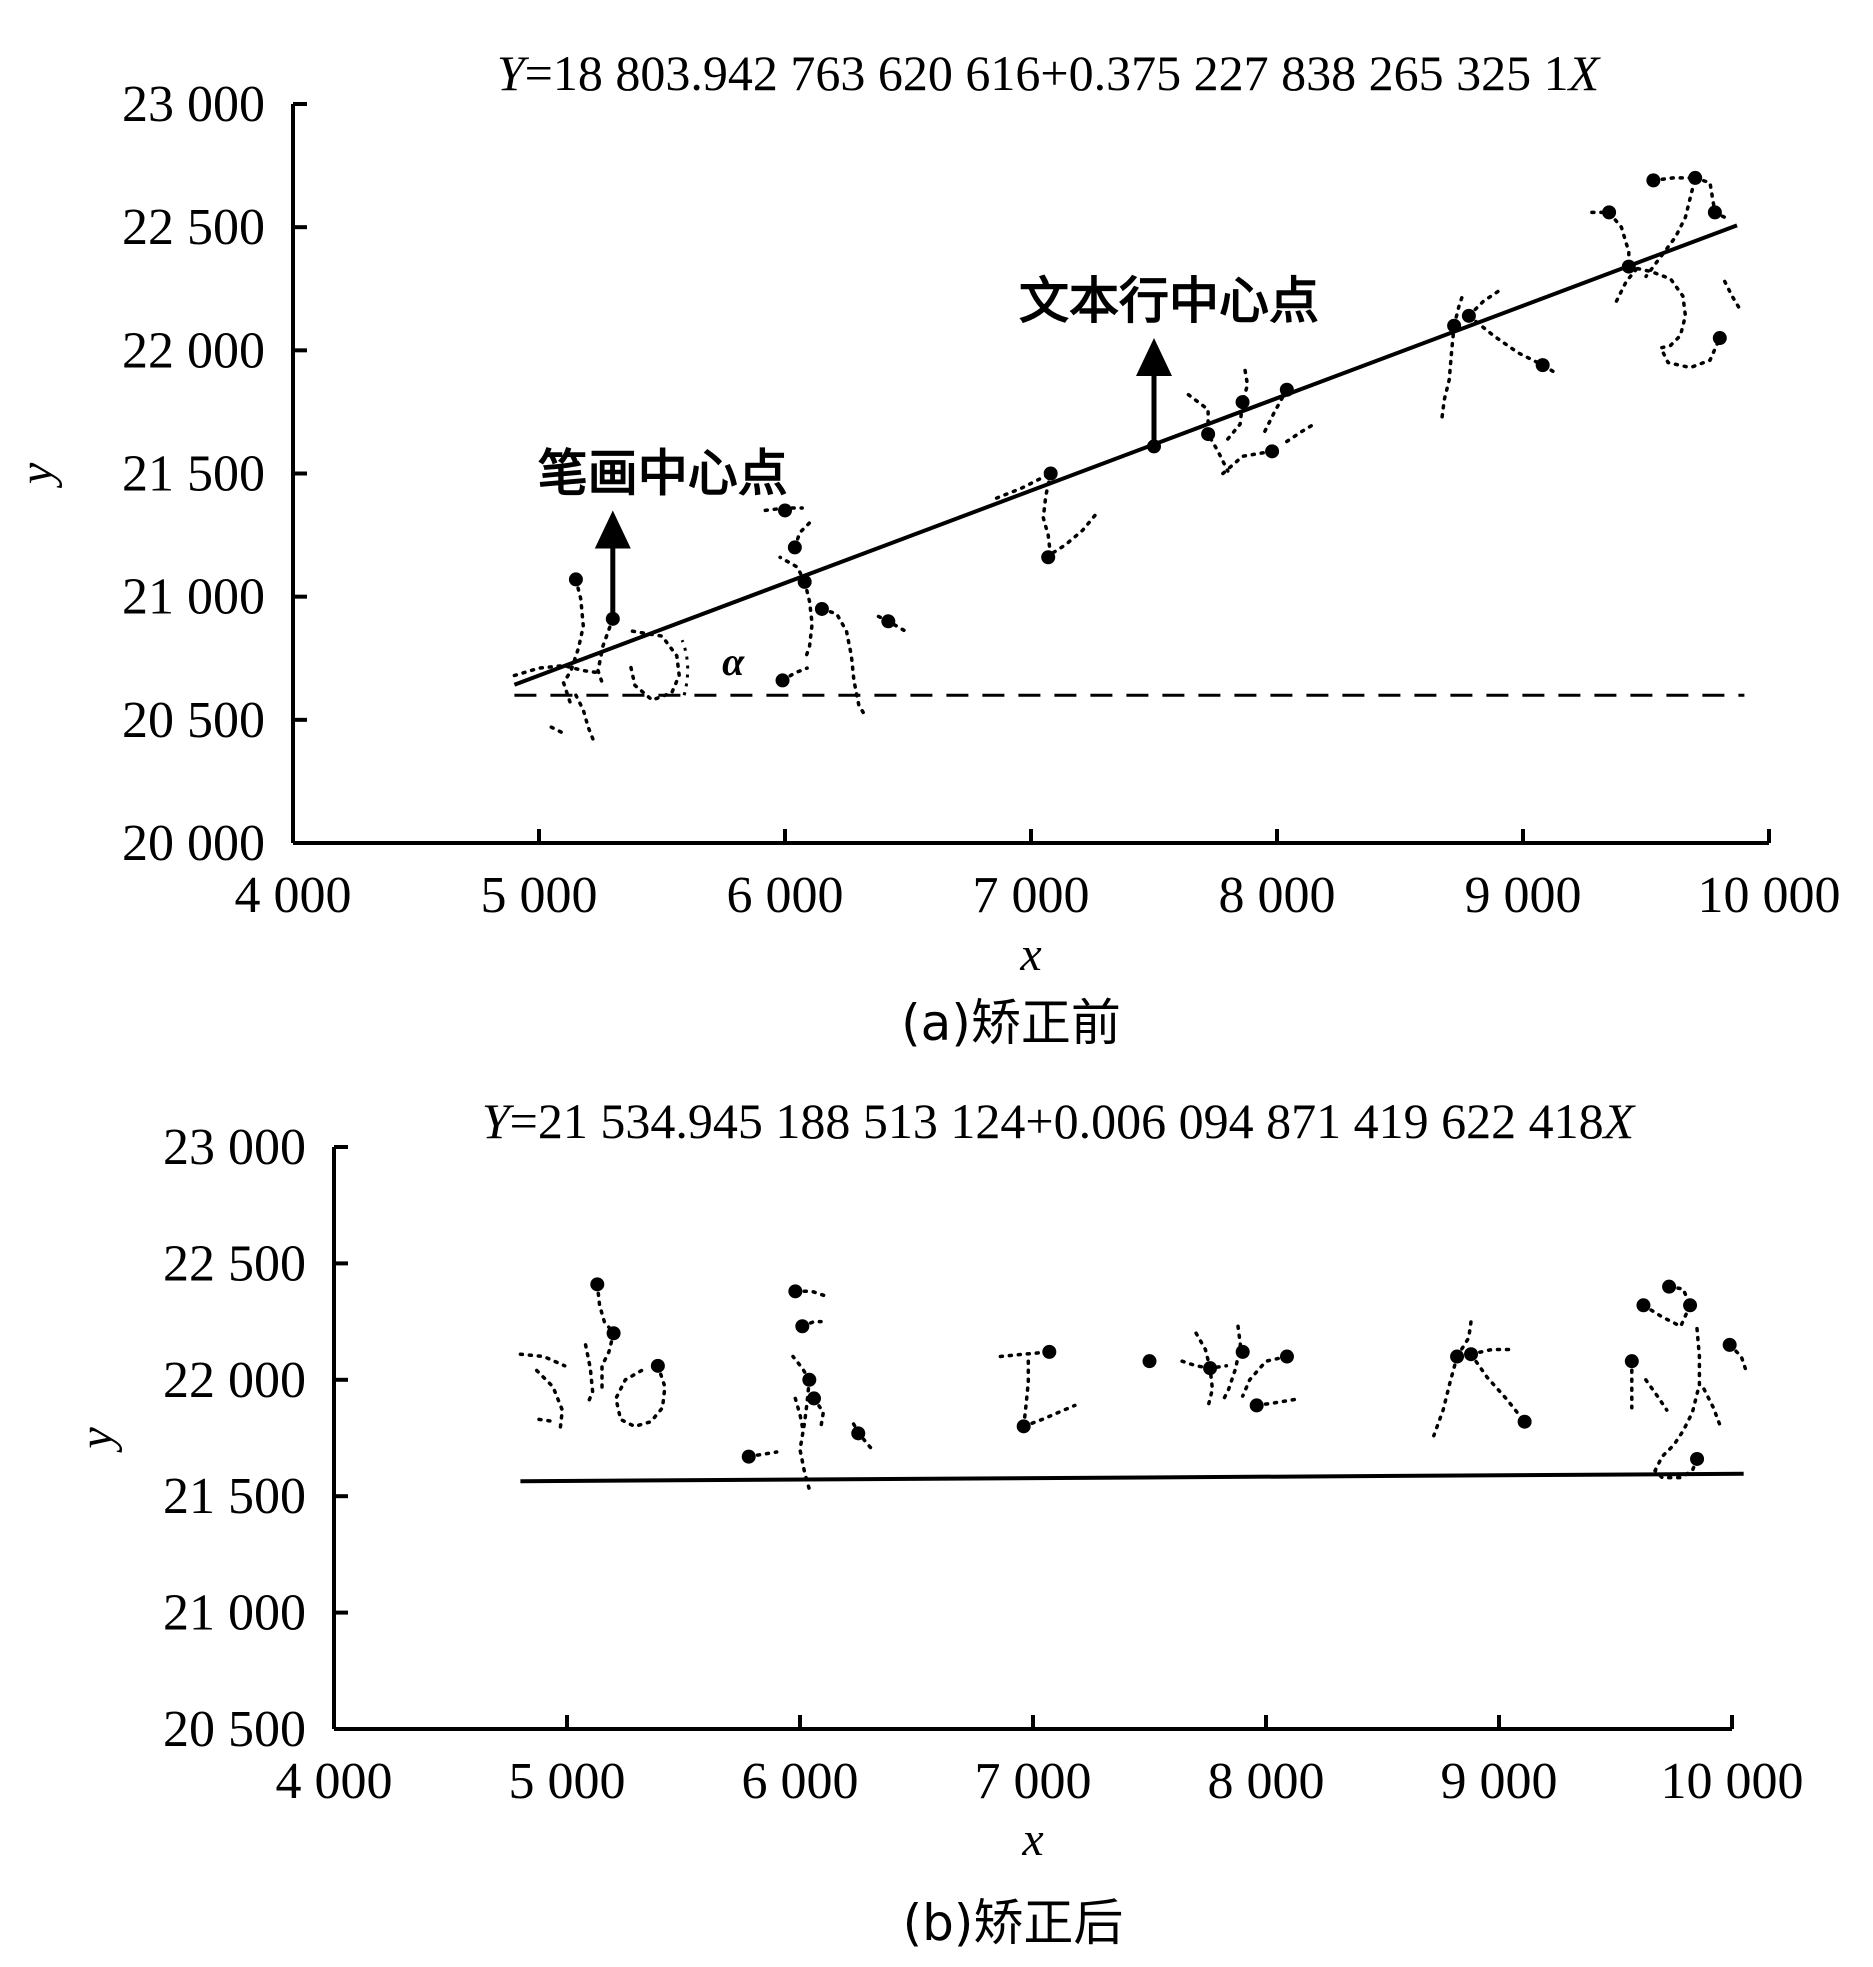 Image resolution: width=1873 pixels, height=1967 pixels. Describe the element at coordinates (1169, 301) in the screenshot. I see `annotation-label: 文本行中心点` at that location.